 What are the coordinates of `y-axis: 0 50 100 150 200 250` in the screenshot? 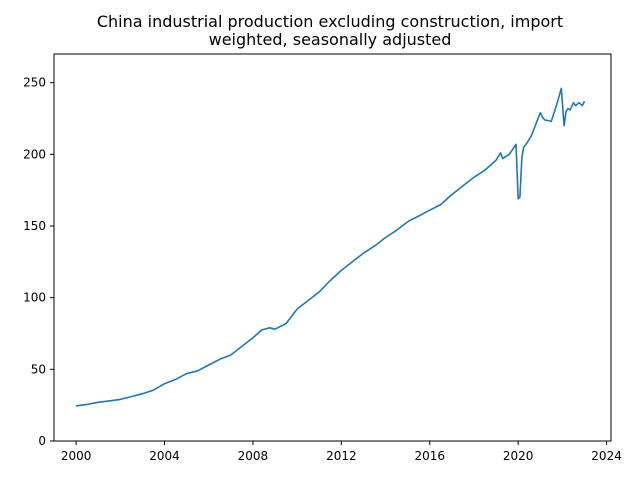 It's located at (38, 262).